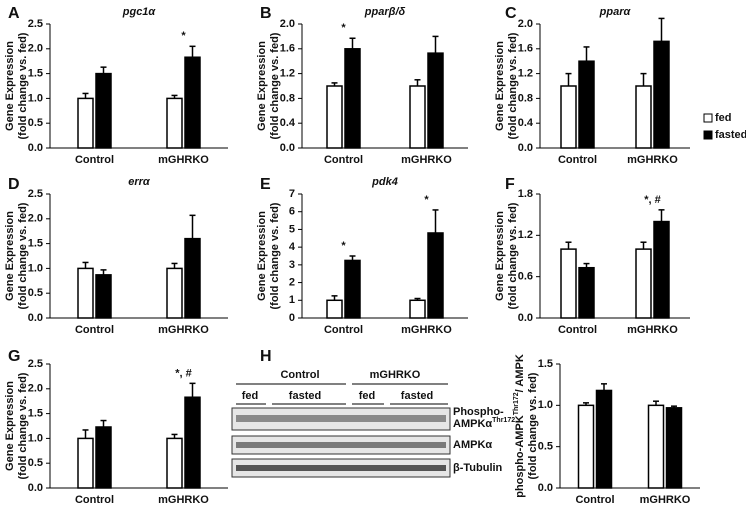 This screenshot has height=517, width=746. Describe the element at coordinates (525, 49) in the screenshot. I see `y-tick-label: 1.6` at that location.